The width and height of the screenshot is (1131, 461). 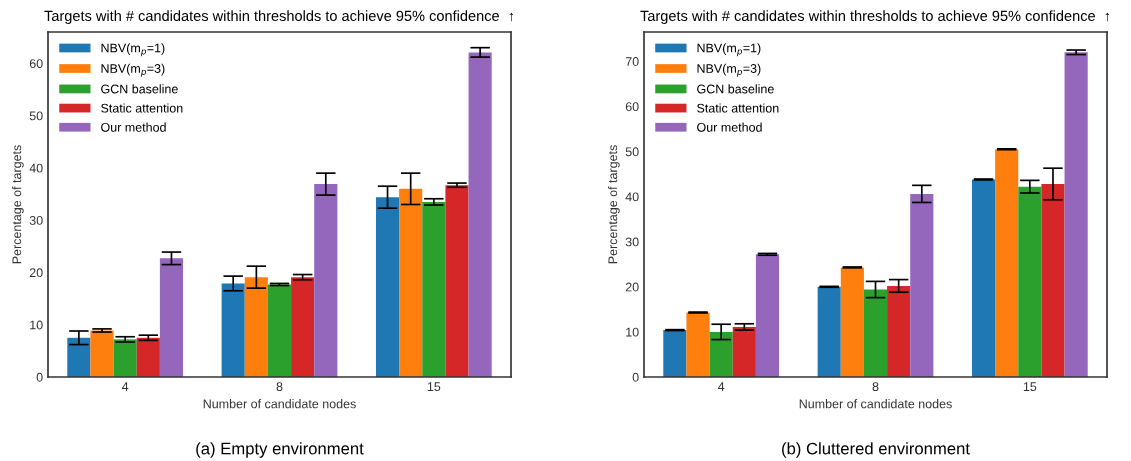 I want to click on text: (b) Cluttered environment, so click(x=876, y=450).